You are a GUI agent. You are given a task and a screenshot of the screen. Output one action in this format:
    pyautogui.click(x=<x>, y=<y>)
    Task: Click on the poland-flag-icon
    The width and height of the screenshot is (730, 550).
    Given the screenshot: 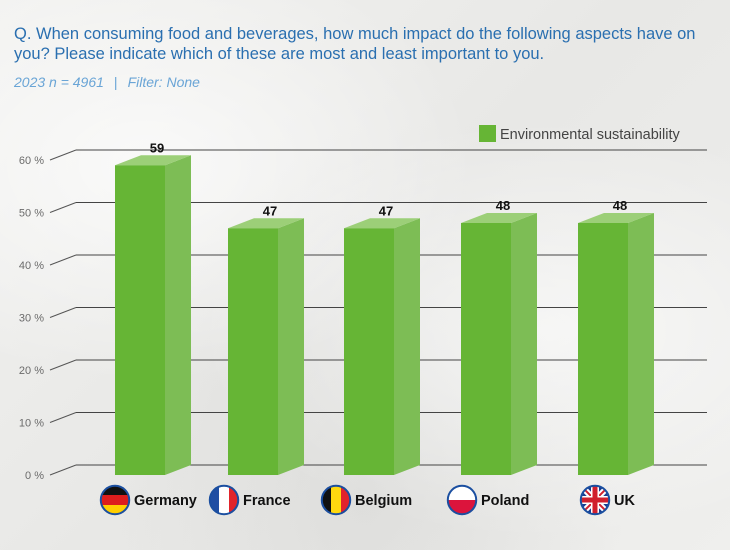 What is the action you would take?
    pyautogui.click(x=462, y=500)
    